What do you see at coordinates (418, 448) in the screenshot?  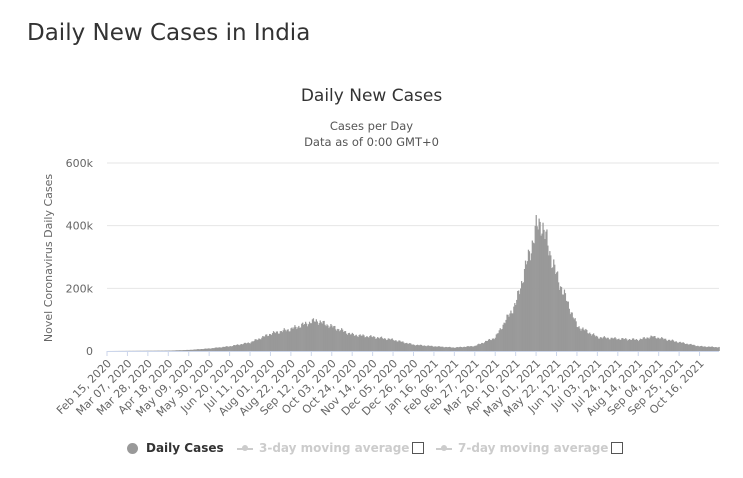 I see `checkbox-3-day-average` at bounding box center [418, 448].